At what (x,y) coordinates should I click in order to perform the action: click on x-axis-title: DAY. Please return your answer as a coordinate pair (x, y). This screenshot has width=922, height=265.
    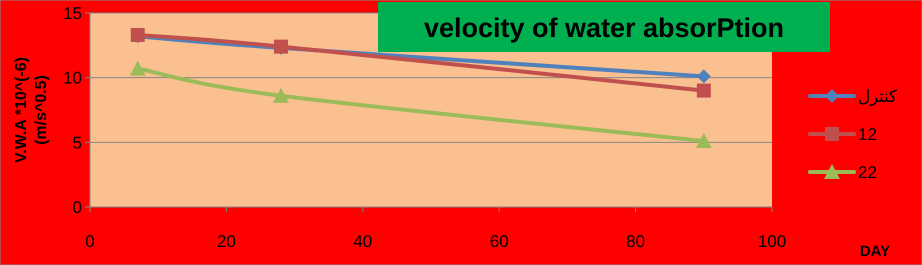
    Looking at the image, I should click on (875, 251).